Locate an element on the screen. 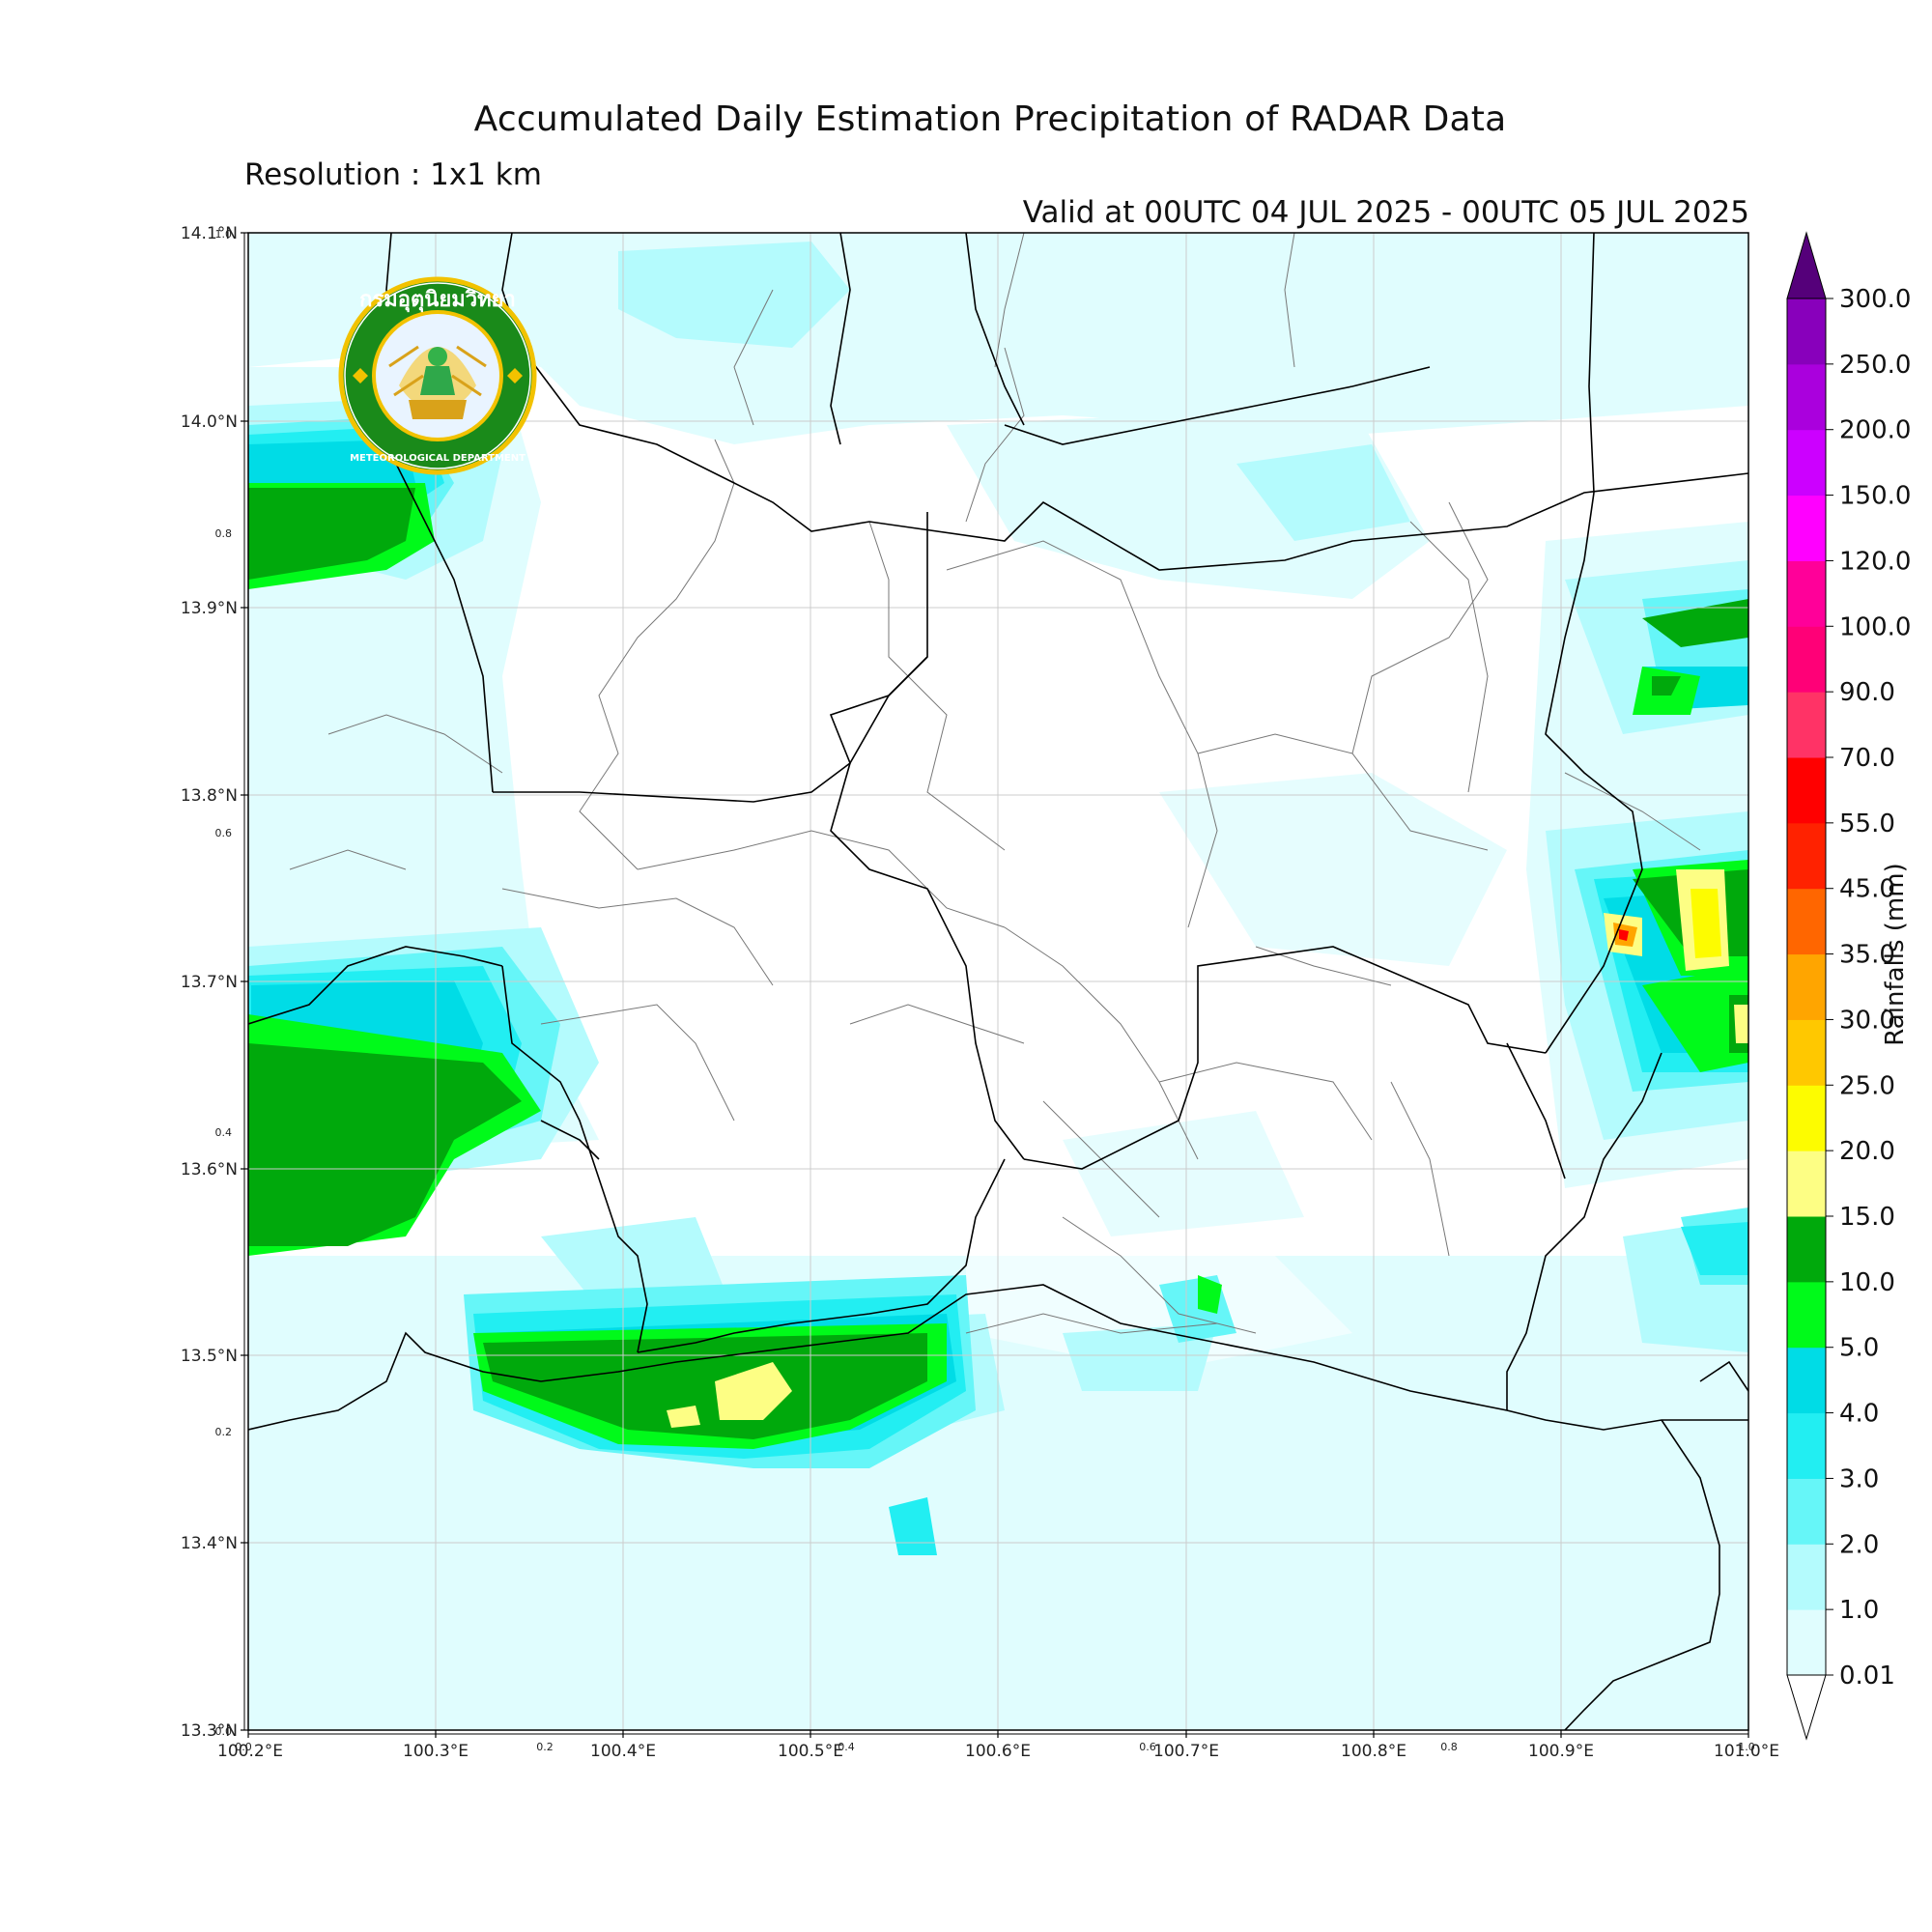  colorbar-title: Rainfalls (mm) is located at coordinates (1895, 954).